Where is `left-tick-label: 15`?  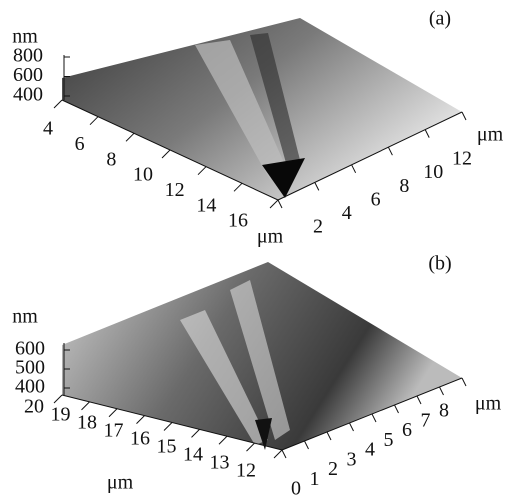
left-tick-label: 15 is located at coordinates (167, 447).